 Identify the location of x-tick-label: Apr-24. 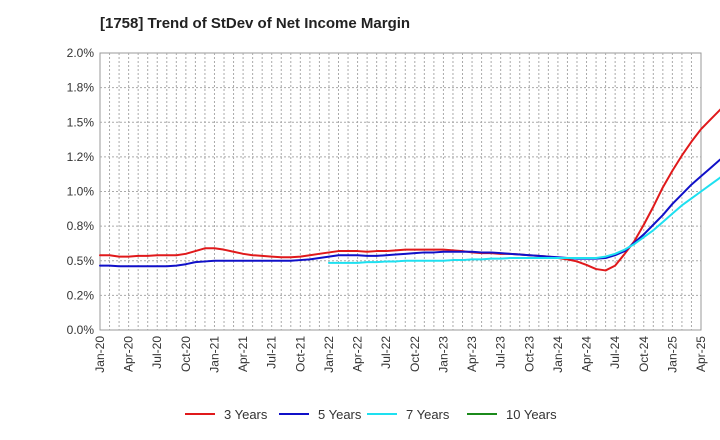
(587, 354).